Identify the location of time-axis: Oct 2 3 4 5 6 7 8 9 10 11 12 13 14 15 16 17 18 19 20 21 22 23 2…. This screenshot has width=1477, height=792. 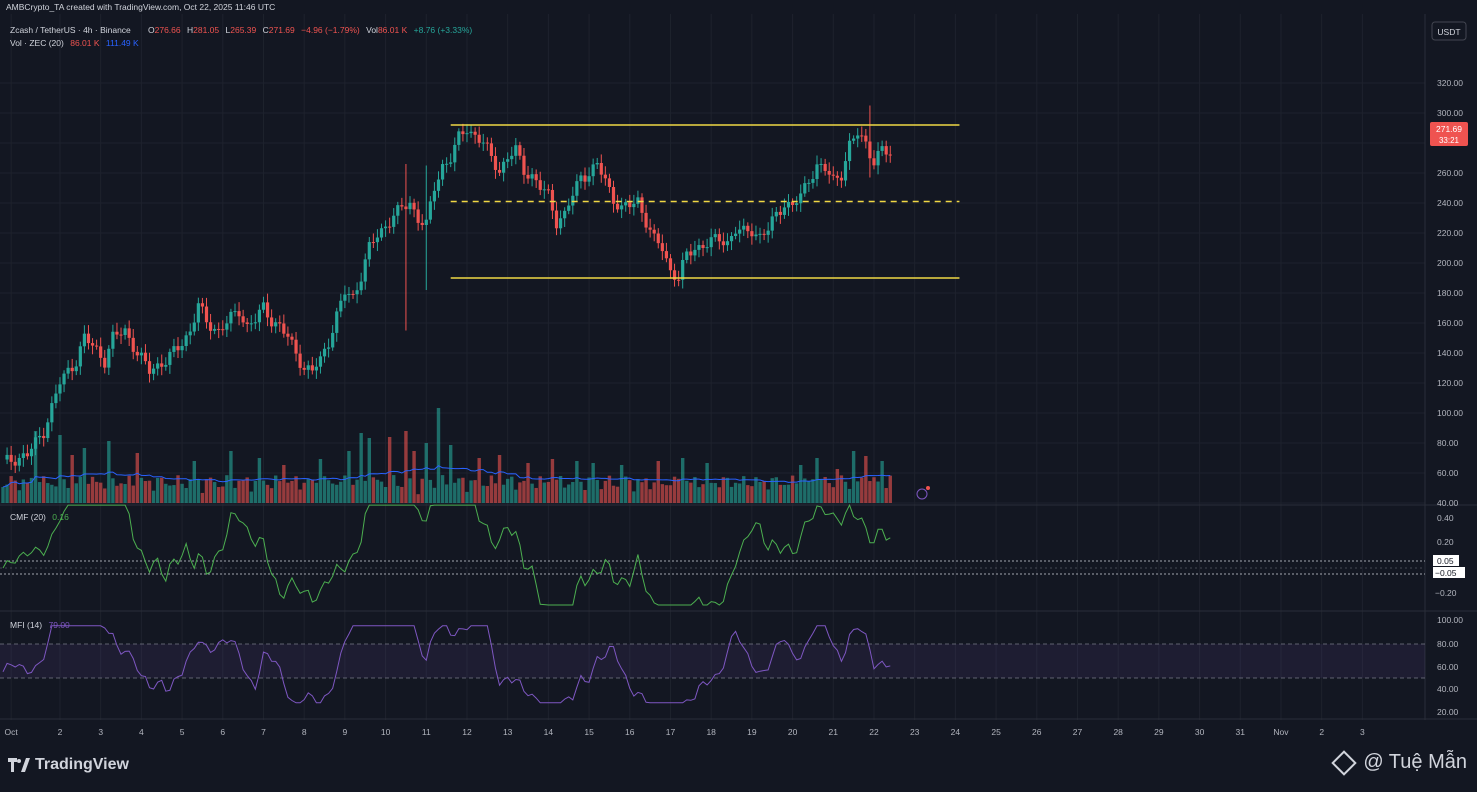
(685, 732).